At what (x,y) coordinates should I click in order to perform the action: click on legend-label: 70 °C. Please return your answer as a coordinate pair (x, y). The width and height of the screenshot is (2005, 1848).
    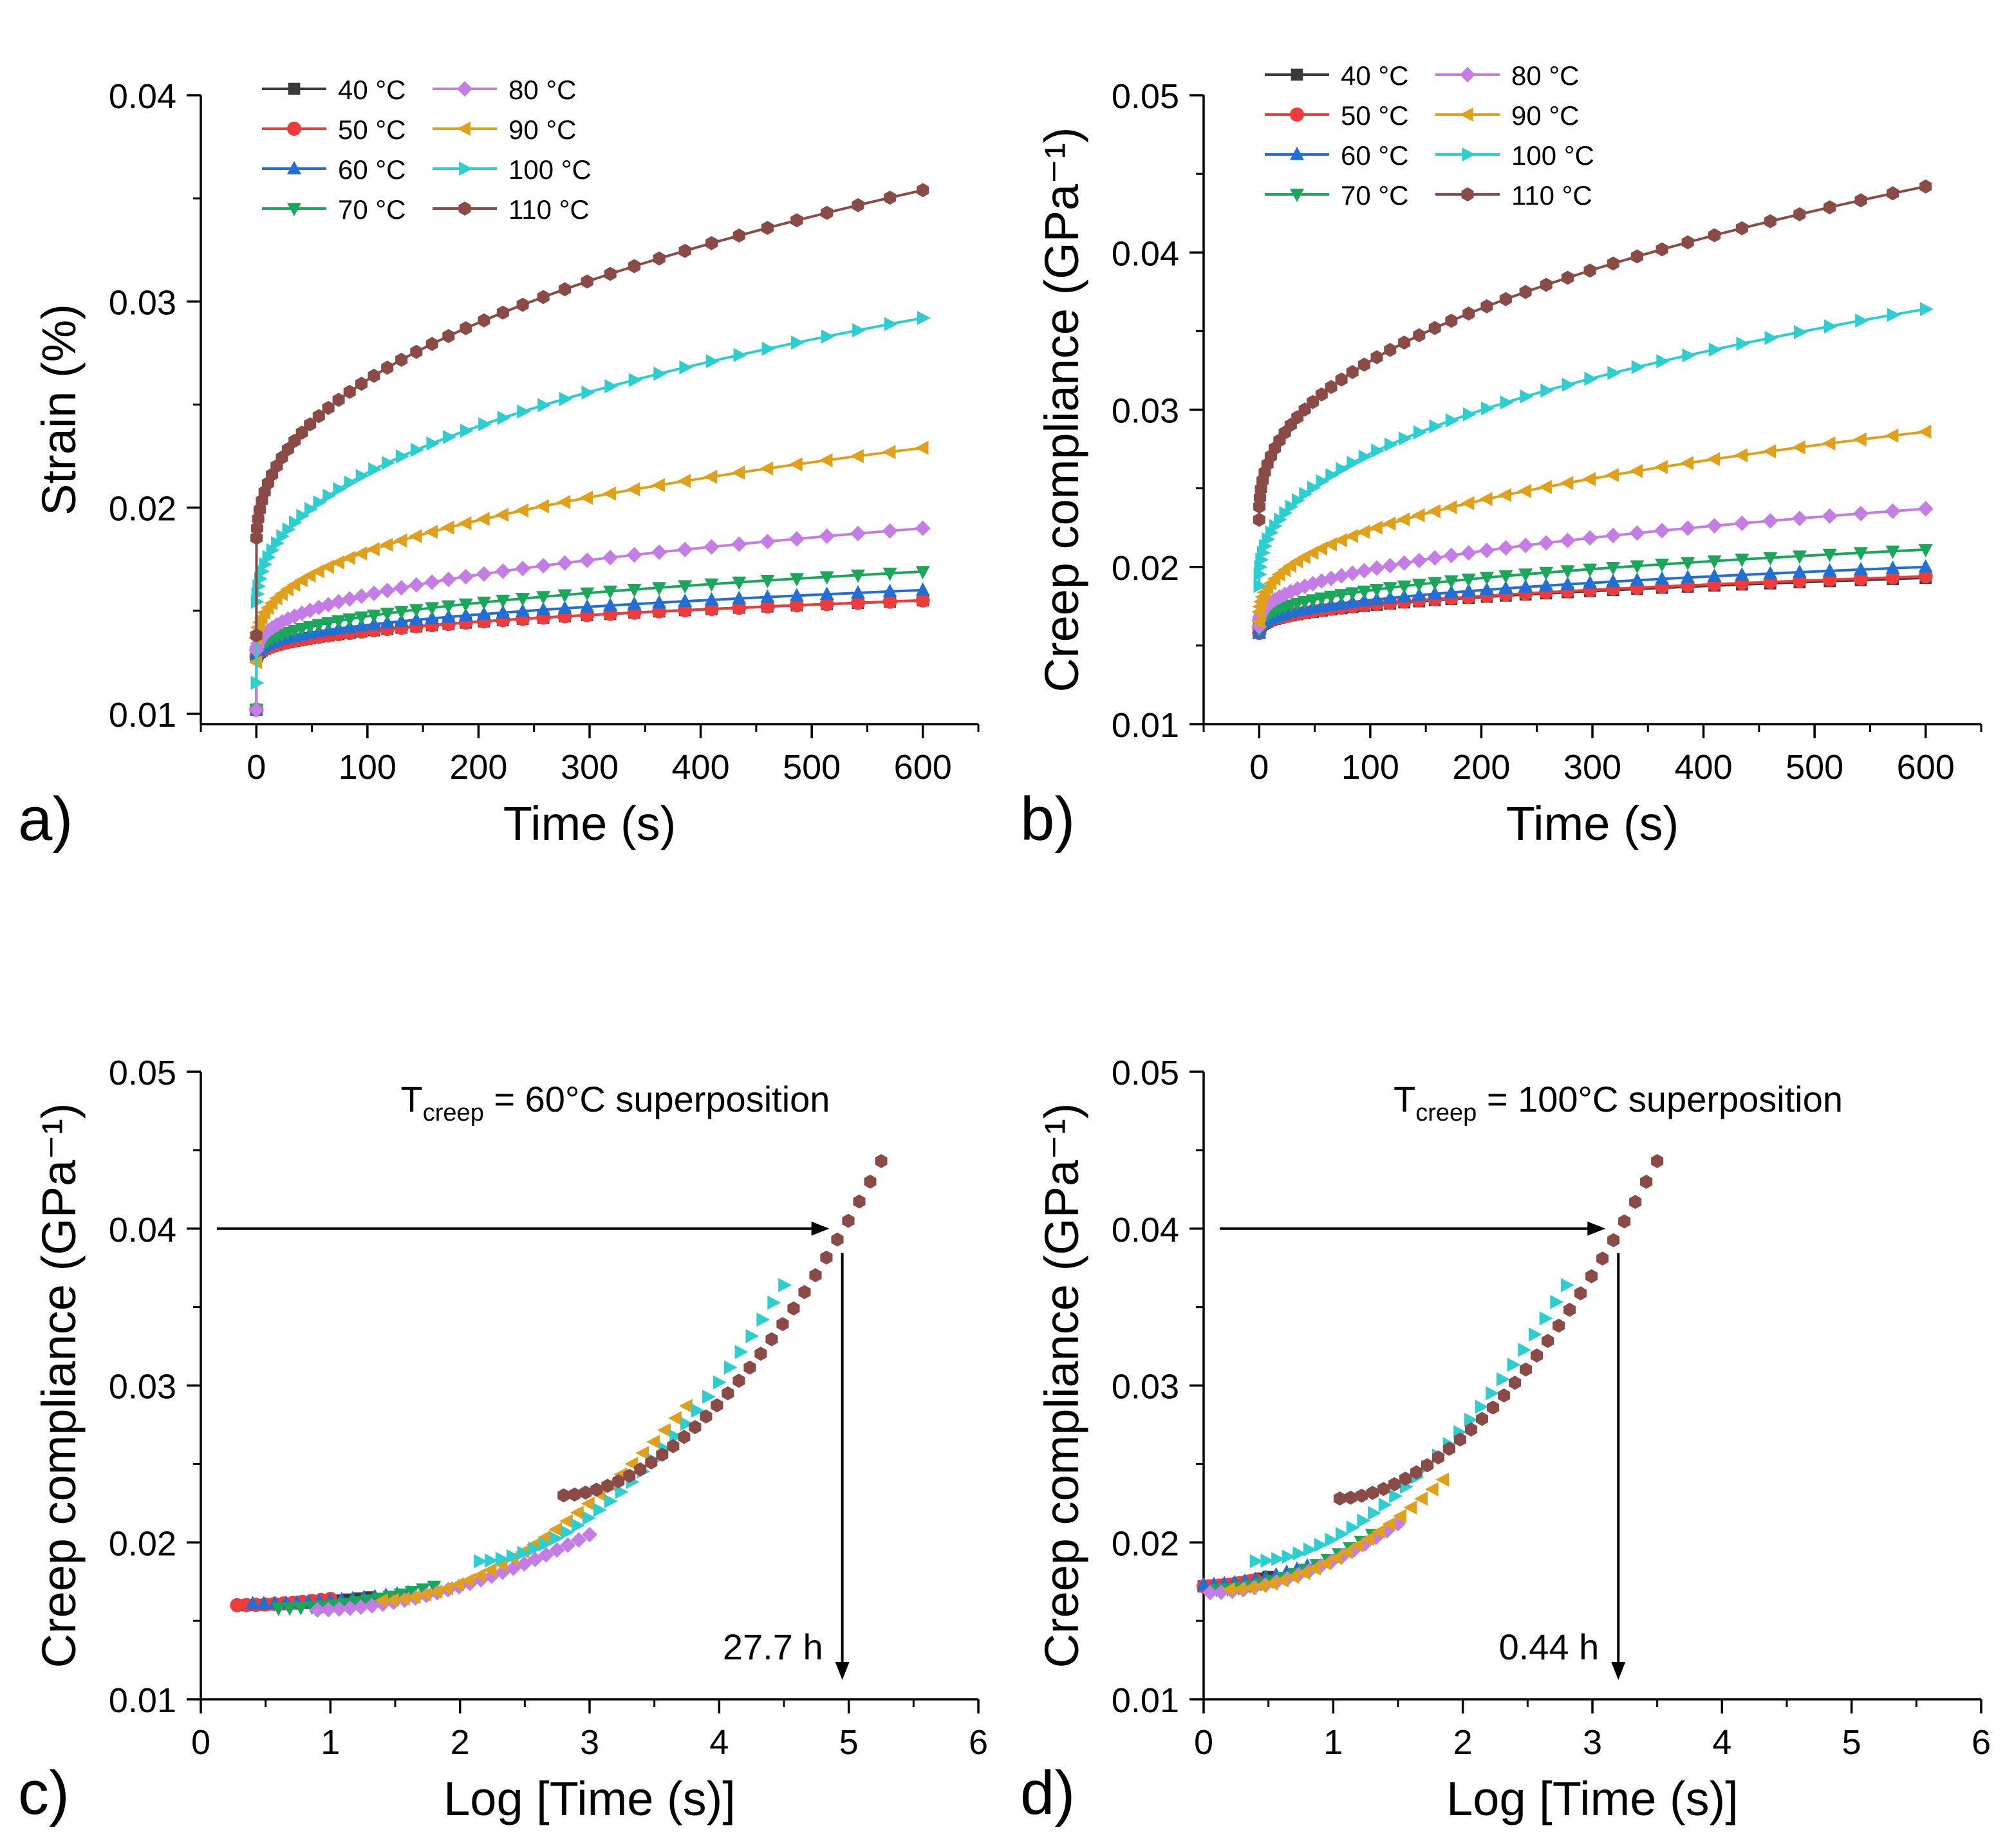
    Looking at the image, I should click on (372, 209).